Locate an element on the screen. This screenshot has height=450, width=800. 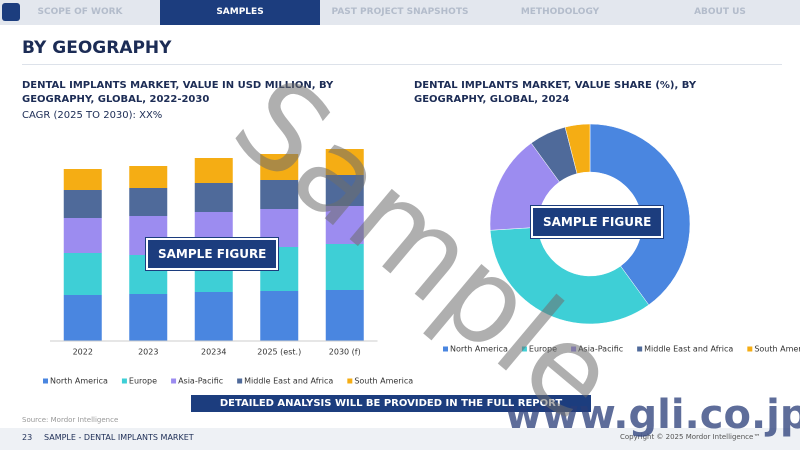
x-tick-label: 2023 is located at coordinates (148, 352).